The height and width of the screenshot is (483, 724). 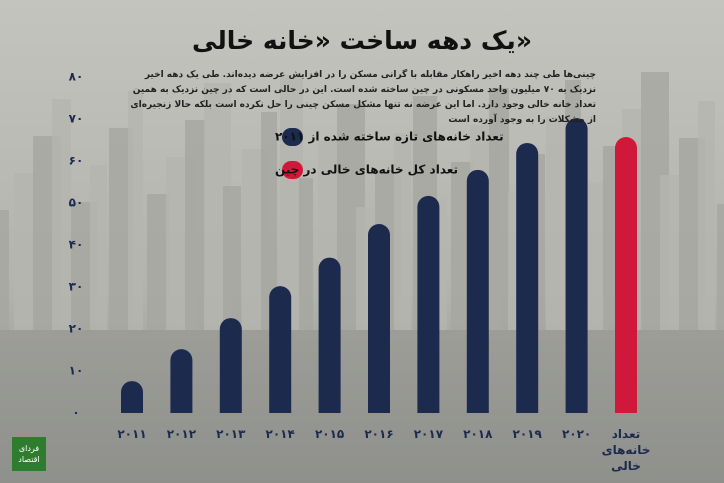 I want to click on x-tick-label: ۲۰۲۰, so click(x=576, y=434).